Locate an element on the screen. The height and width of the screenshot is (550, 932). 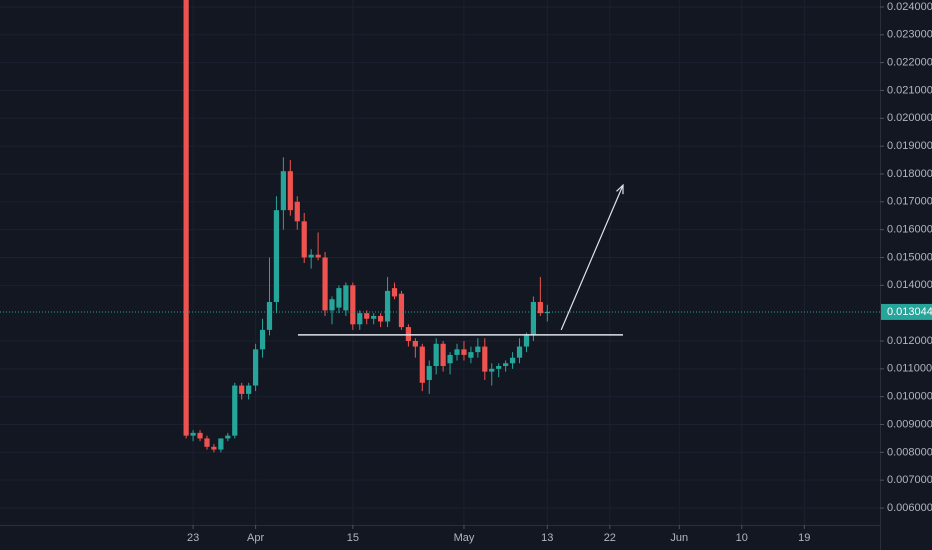
last-price-label: 0.013044 is located at coordinates (909, 312).